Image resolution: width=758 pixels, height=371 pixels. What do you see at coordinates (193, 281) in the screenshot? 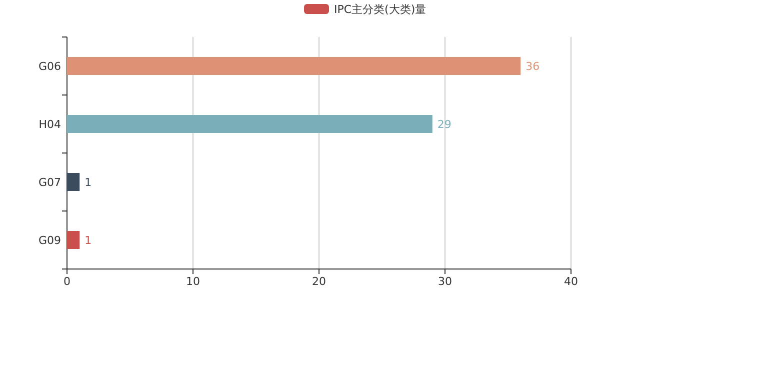
I see `x-tick-label: 10` at bounding box center [193, 281].